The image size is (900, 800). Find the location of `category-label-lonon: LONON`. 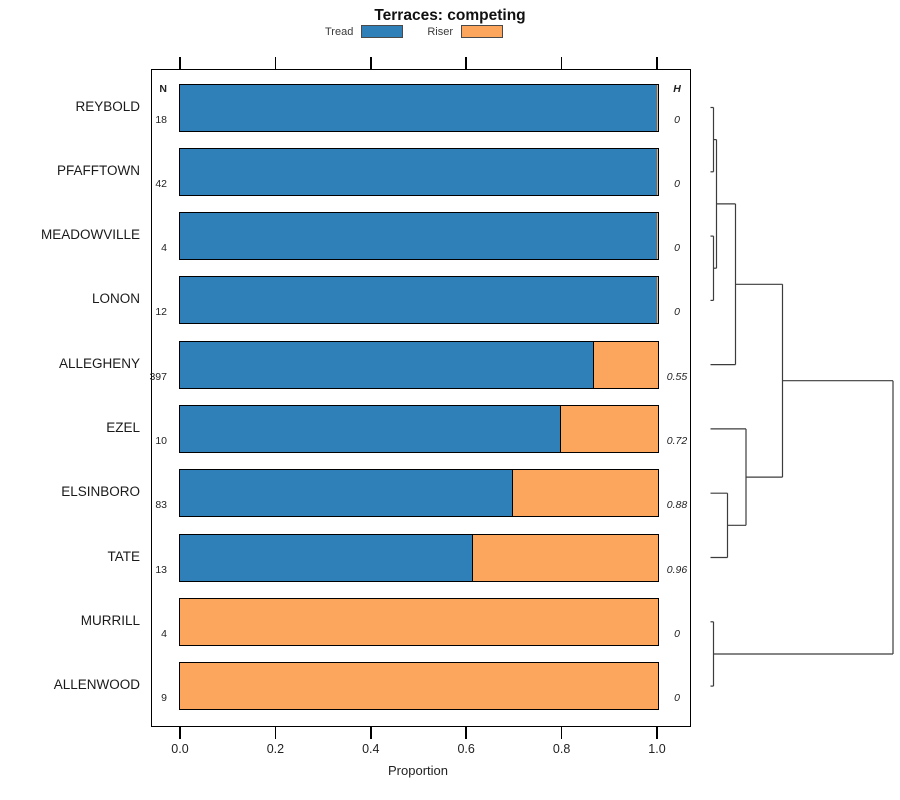

category-label-lonon: LONON is located at coordinates (115, 299).